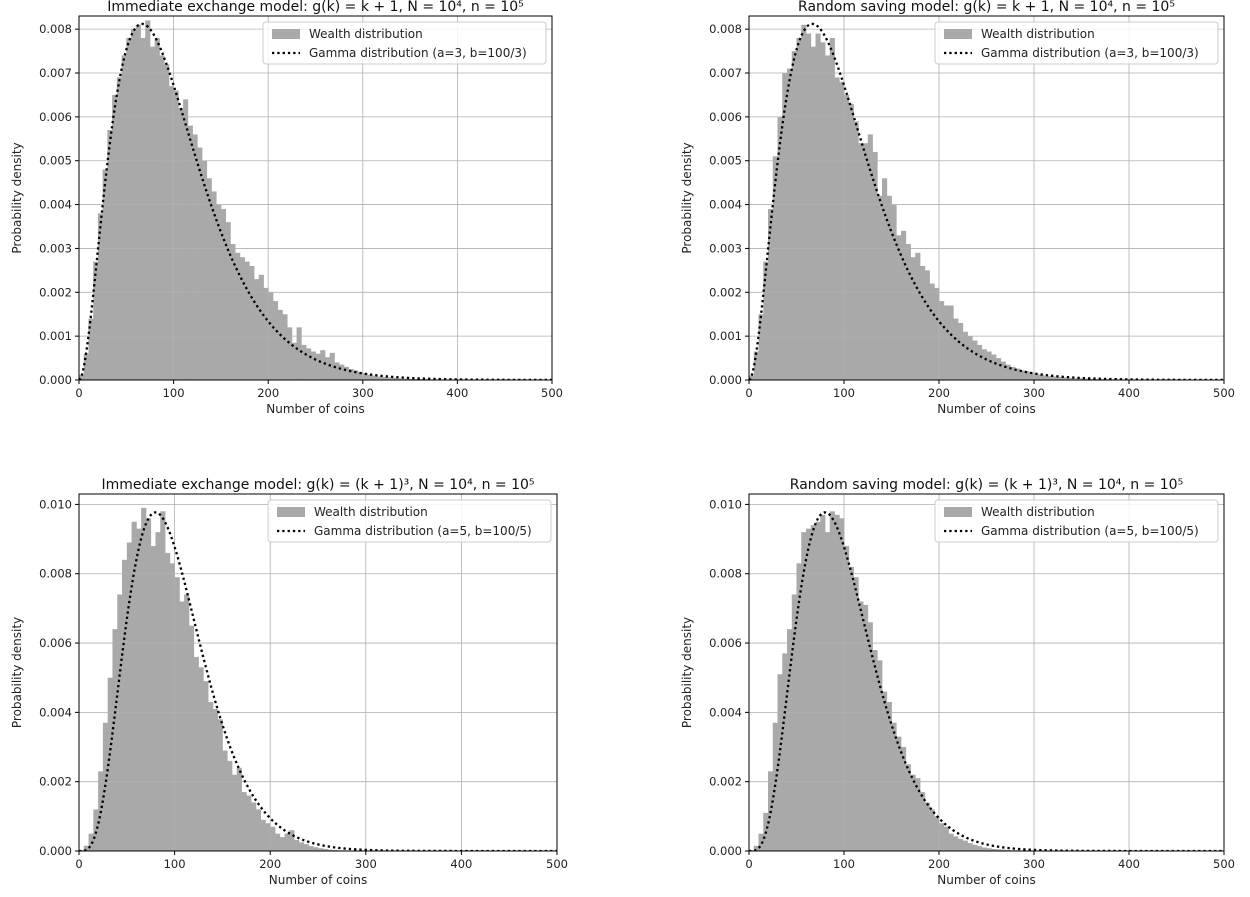 This screenshot has width=1250, height=897. I want to click on legend-box, so click(404, 43).